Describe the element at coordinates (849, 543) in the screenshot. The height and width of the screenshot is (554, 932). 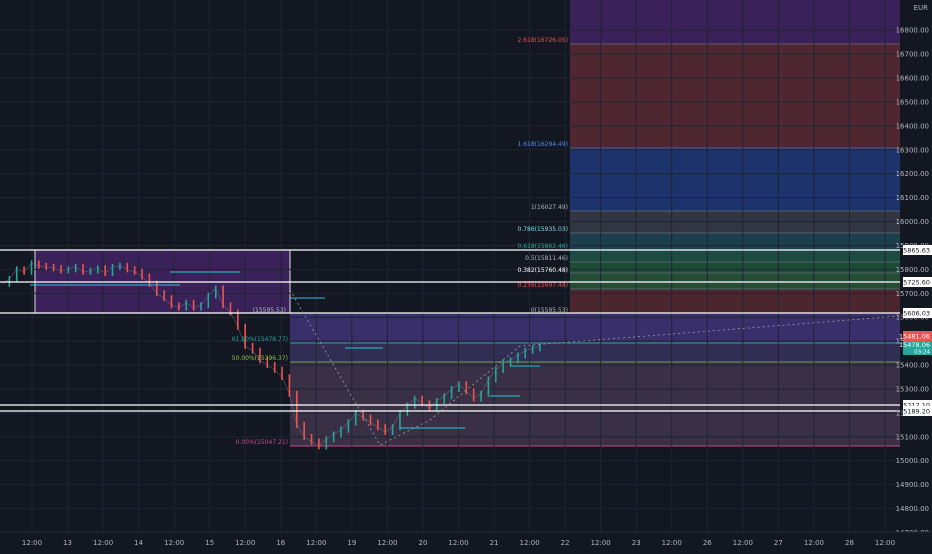
I see `x-tick-label: 28` at that location.